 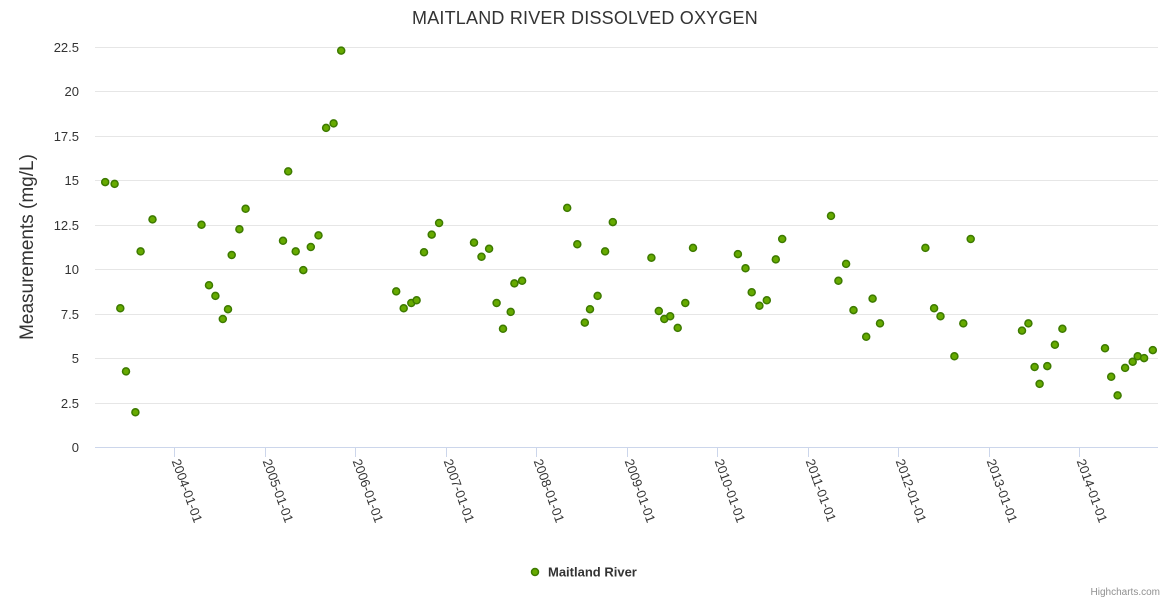 What do you see at coordinates (592, 572) in the screenshot?
I see `legend-item-maitland-river: Maitland River` at bounding box center [592, 572].